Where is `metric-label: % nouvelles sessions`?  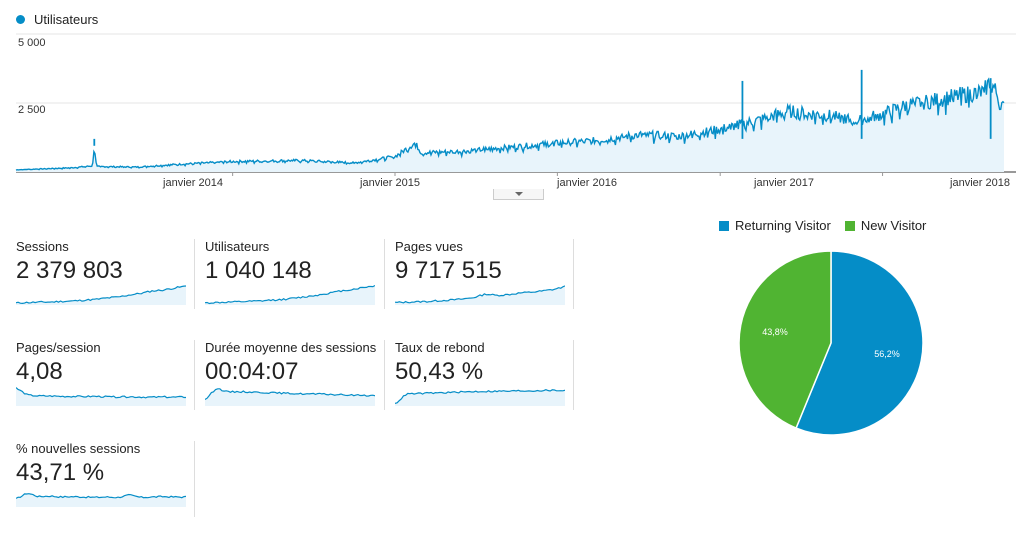
metric-label: % nouvelles sessions is located at coordinates (78, 448).